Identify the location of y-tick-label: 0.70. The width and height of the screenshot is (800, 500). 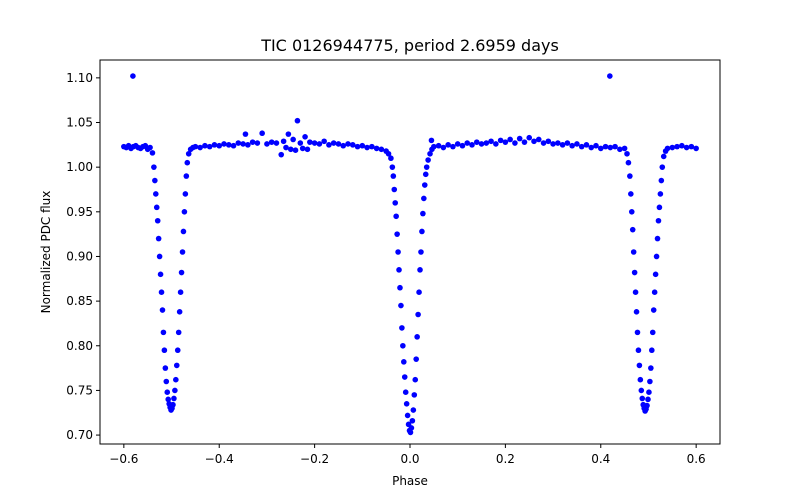
(79, 435).